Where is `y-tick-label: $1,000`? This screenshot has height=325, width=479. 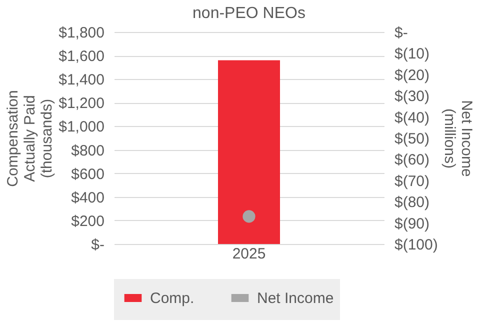
y-tick-label: $1,000 is located at coordinates (81, 127).